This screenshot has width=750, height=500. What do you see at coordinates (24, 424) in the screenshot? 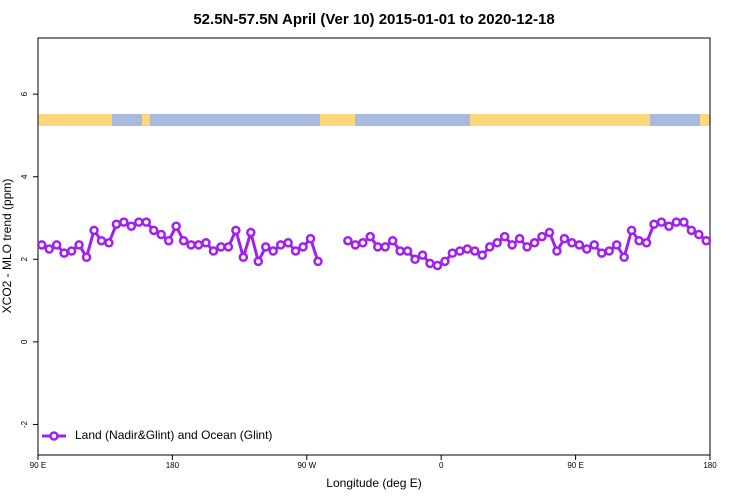
I see `y-tick-label: -2` at bounding box center [24, 424].